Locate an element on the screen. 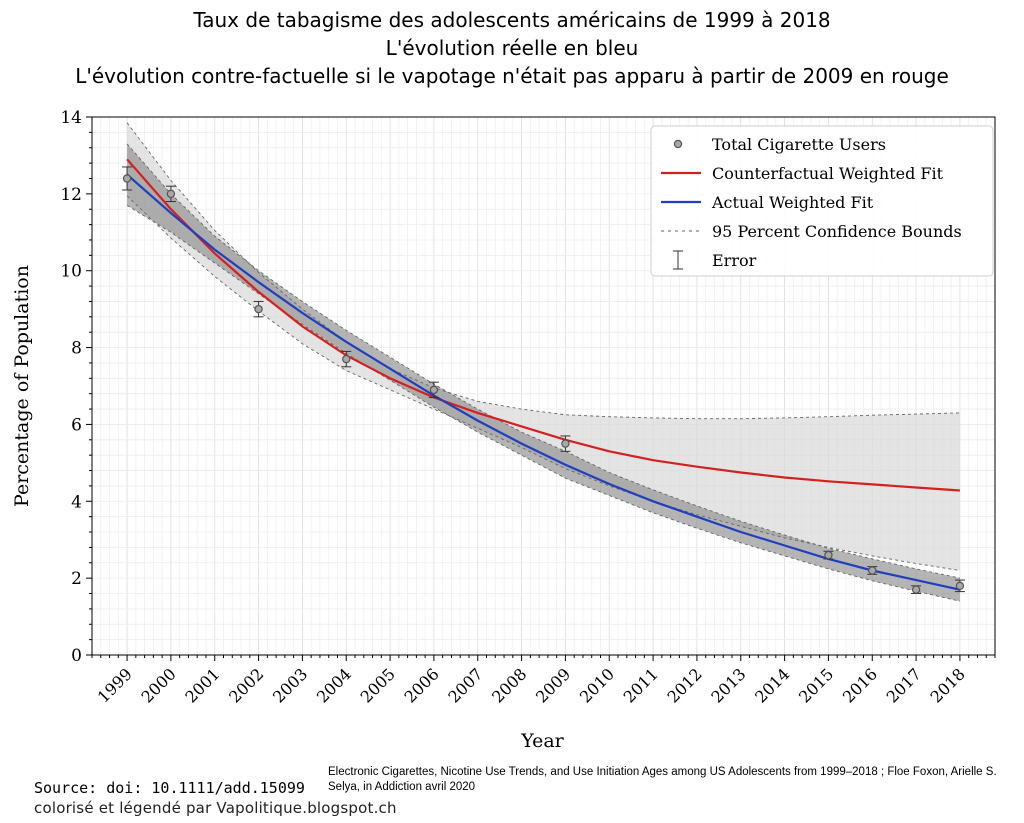 Image resolution: width=1024 pixels, height=823 pixels. y-tick-label: 10 is located at coordinates (71, 272).